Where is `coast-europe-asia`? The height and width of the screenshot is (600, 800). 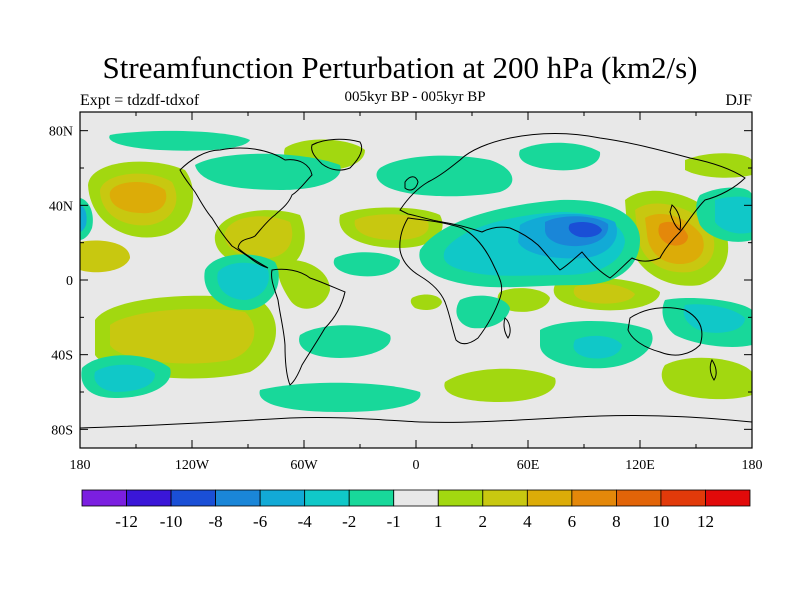 coast-europe-asia is located at coordinates (572, 206).